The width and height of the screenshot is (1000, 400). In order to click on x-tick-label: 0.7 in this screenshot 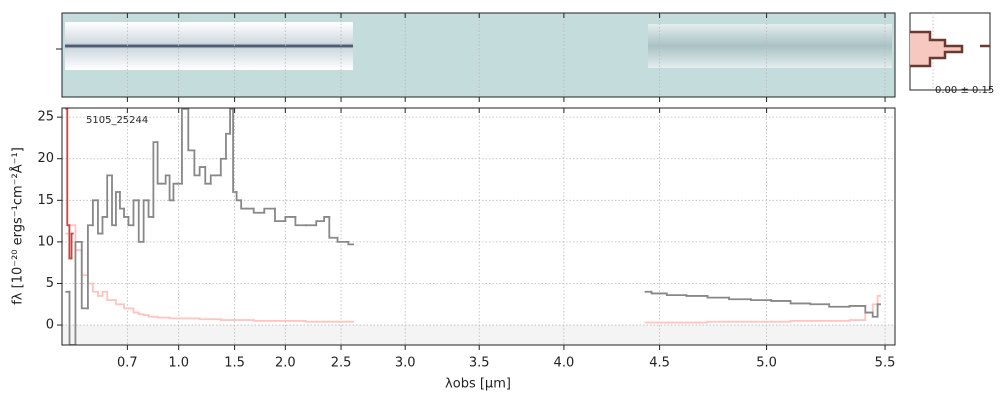, I will do `click(127, 363)`.